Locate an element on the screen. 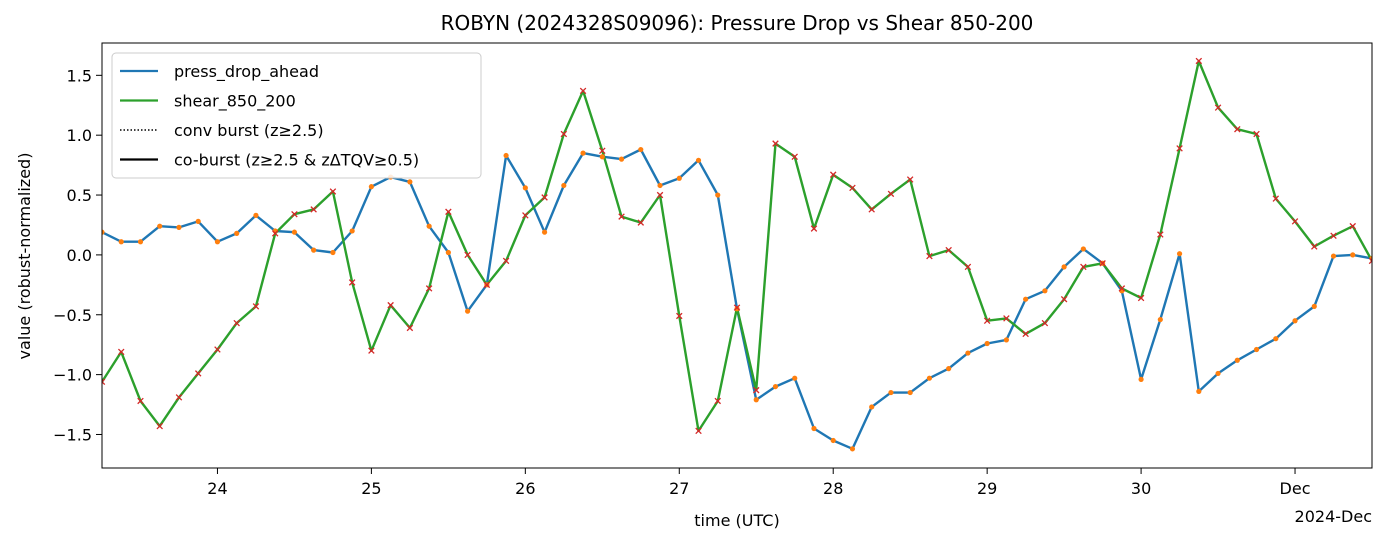  legend-label: conv burst (z≥2.5) is located at coordinates (249, 130).